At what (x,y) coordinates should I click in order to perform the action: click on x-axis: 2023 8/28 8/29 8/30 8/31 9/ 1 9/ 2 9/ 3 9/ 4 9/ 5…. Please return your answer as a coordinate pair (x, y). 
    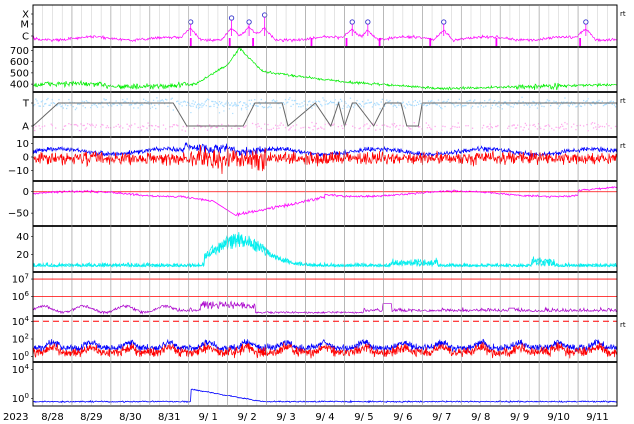
    Looking at the image, I should click on (306, 417).